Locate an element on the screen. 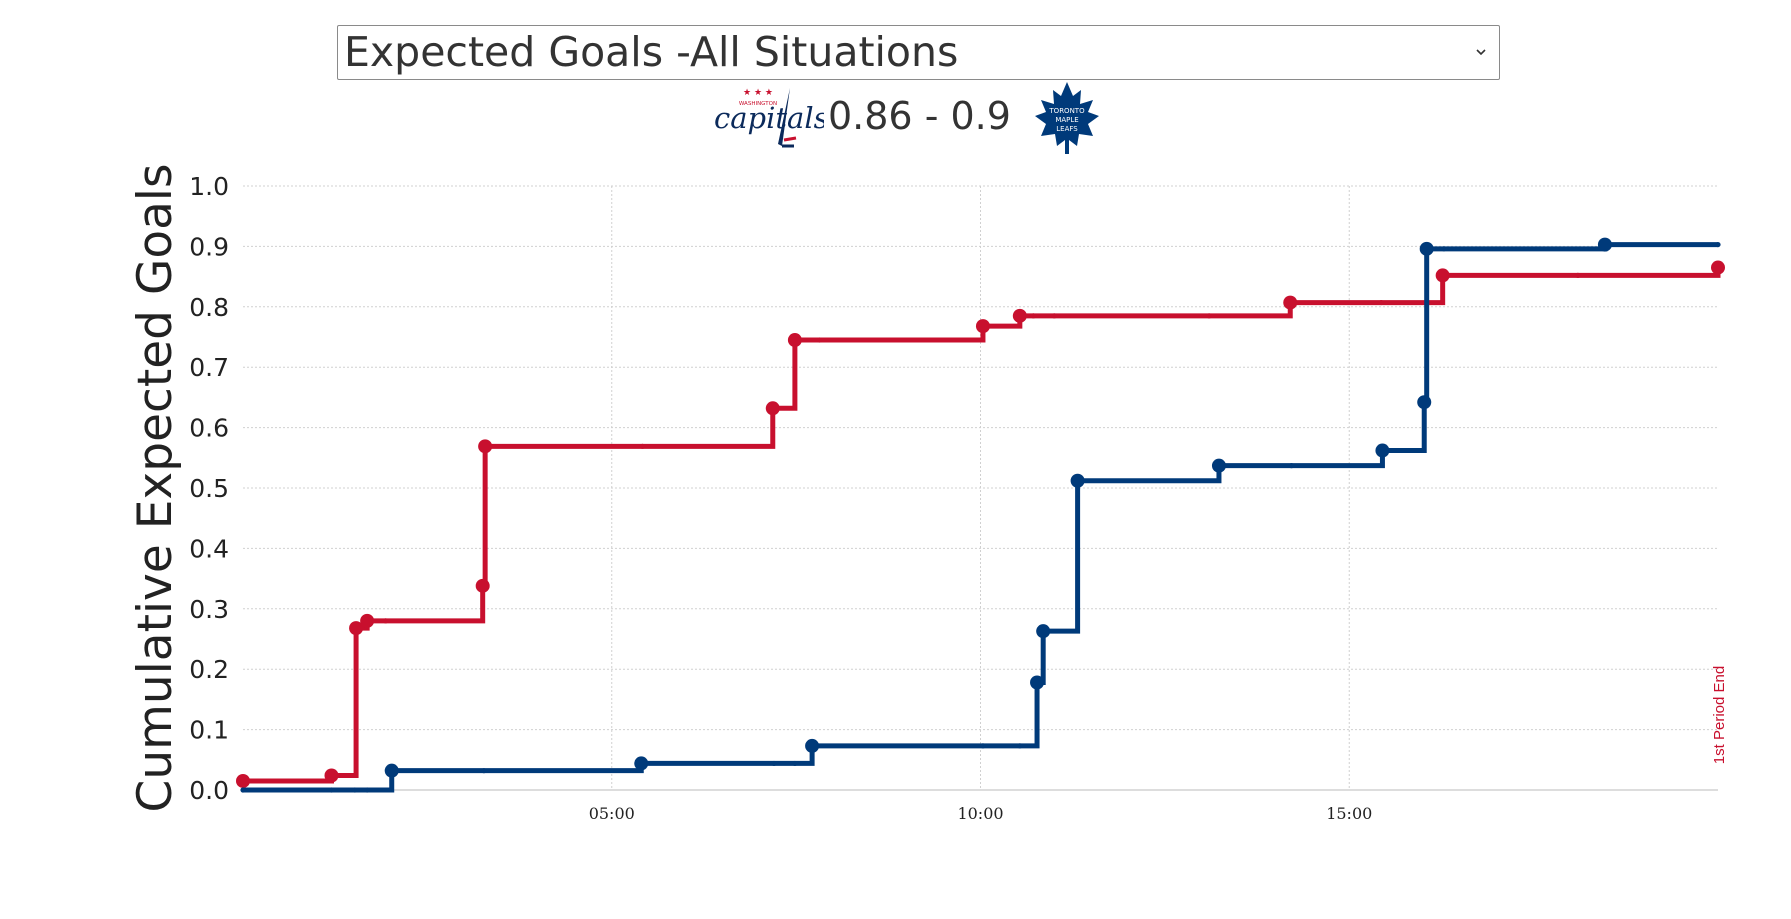 Image resolution: width=1791 pixels, height=919 pixels. leafs-logo-line-1: TORONTO is located at coordinates (1066, 111).